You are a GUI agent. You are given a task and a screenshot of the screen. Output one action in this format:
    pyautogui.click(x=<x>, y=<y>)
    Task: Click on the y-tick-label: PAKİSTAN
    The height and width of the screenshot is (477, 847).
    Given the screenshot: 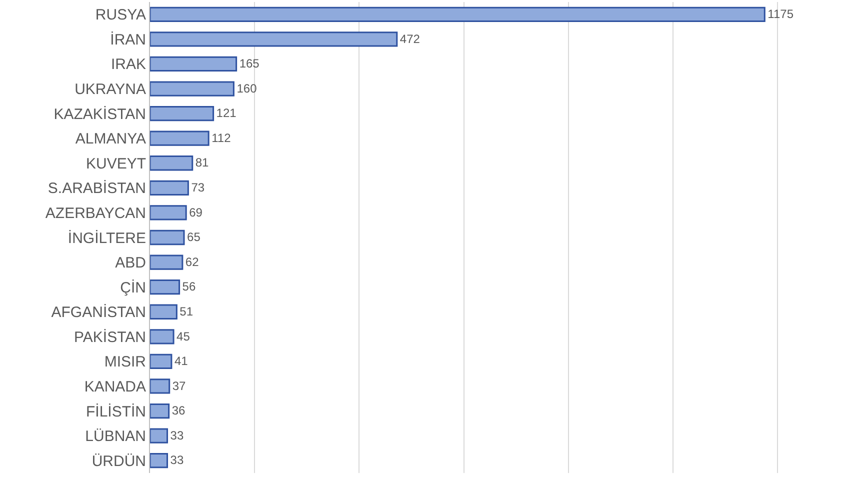 What is the action you would take?
    pyautogui.click(x=110, y=337)
    